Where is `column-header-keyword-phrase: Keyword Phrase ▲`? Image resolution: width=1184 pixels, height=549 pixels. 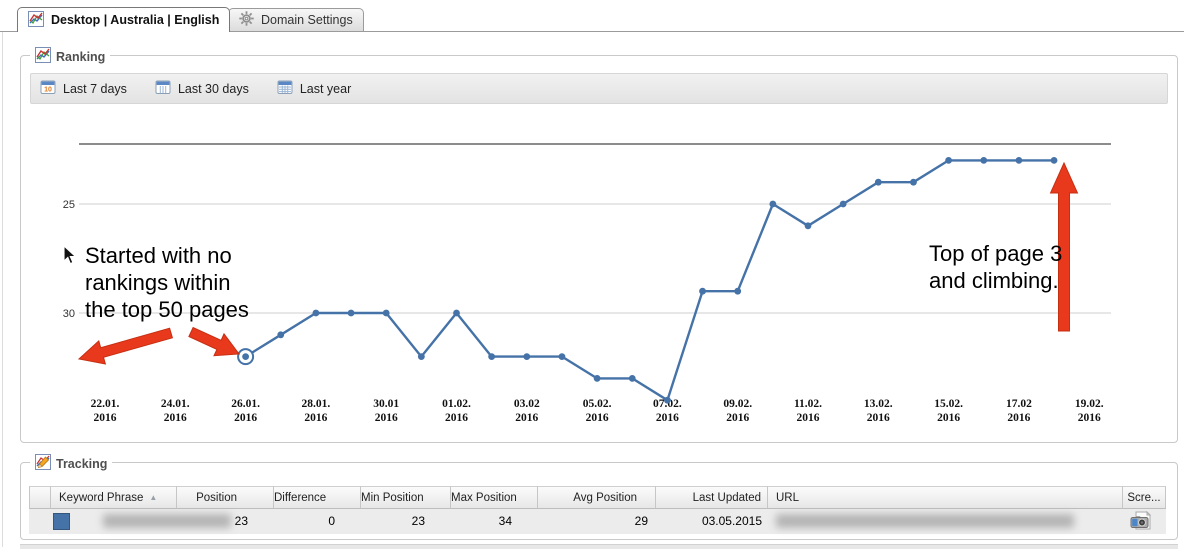
column-header-keyword-phrase: Keyword Phrase ▲ is located at coordinates (114, 497).